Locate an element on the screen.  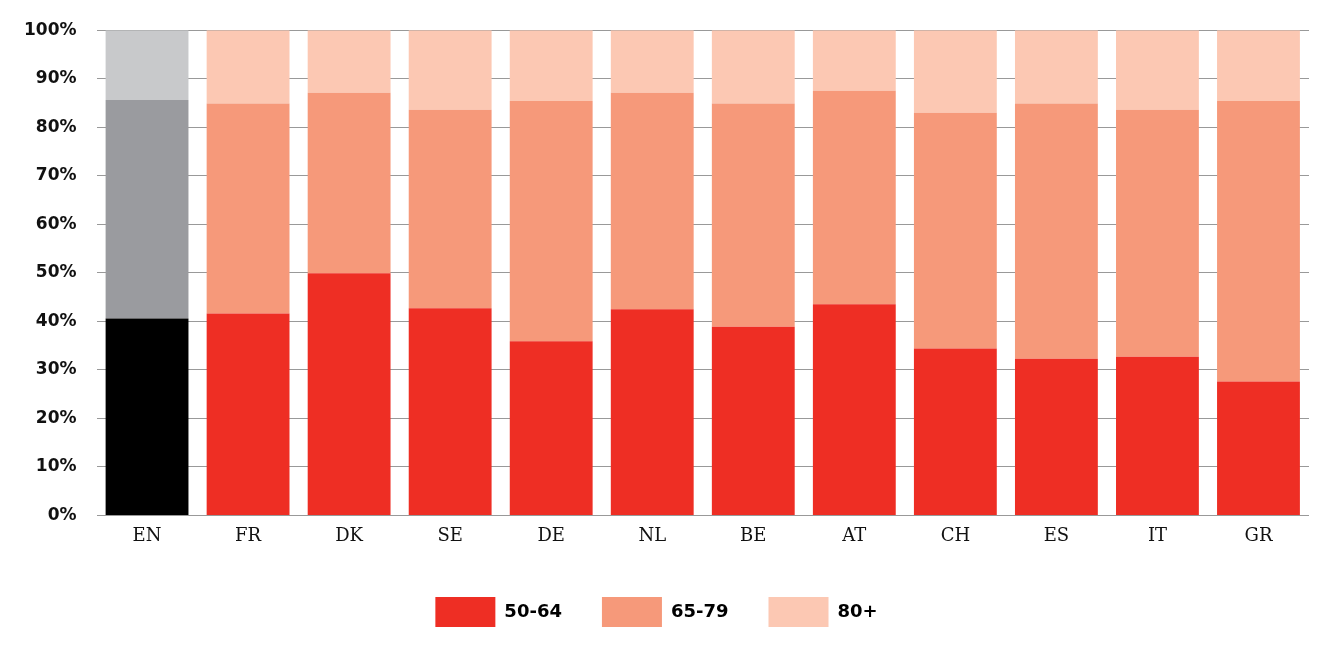
y-tick-label: 100% is located at coordinates (50, 28).